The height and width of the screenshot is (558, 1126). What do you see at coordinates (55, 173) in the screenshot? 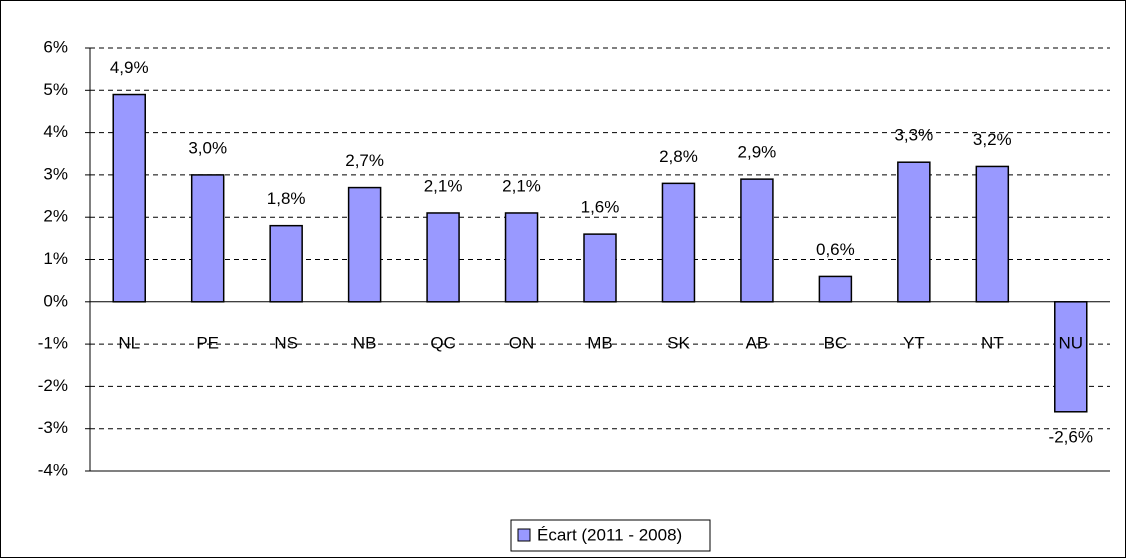
I see `y-tick-label: 3%` at bounding box center [55, 173].